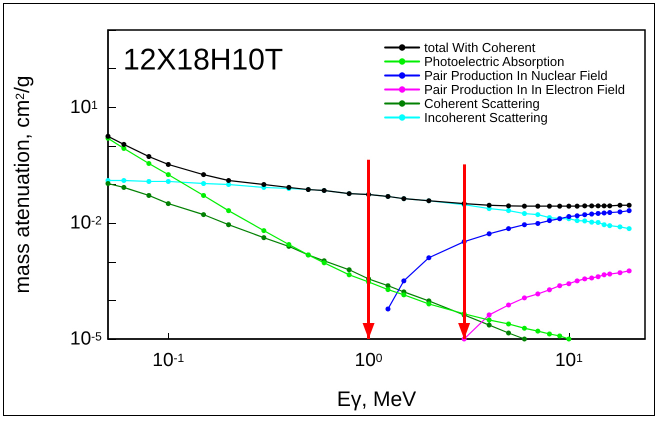 This screenshot has width=660, height=421. What do you see at coordinates (22, 185) in the screenshot?
I see `y-axis-title: mass atenuation, cm2/g` at bounding box center [22, 185].